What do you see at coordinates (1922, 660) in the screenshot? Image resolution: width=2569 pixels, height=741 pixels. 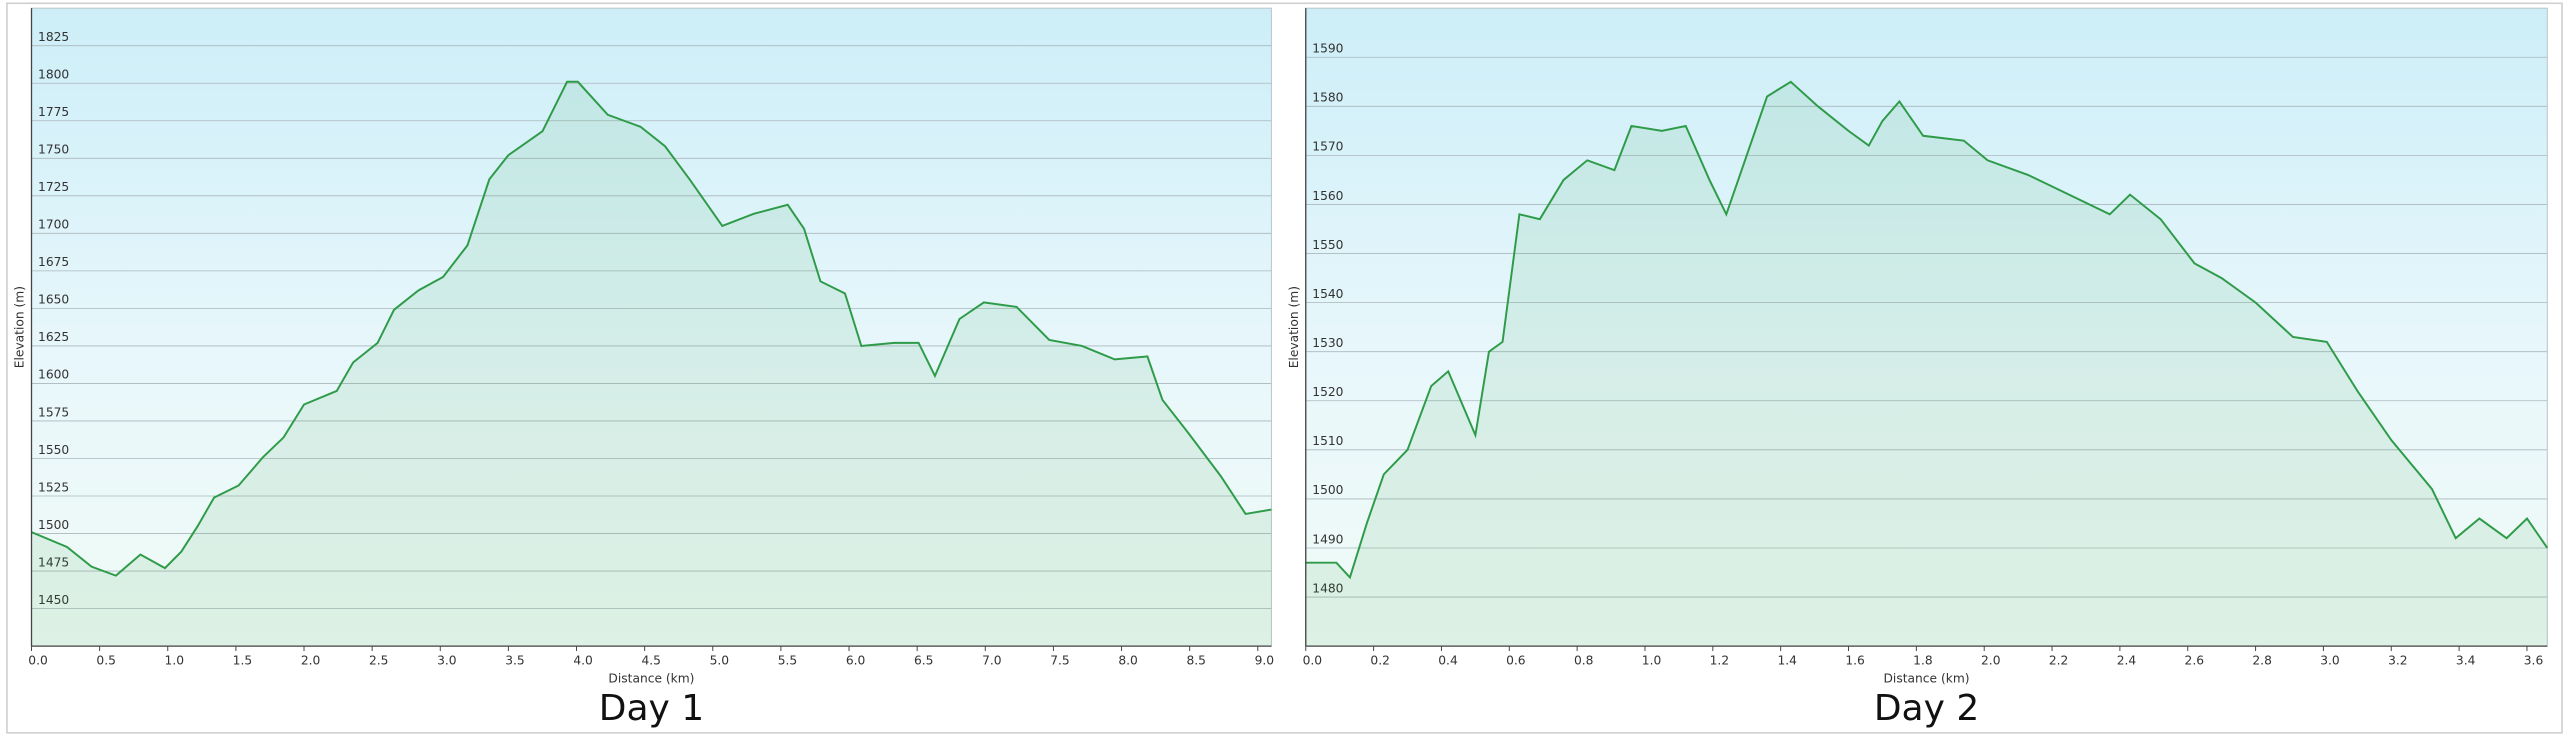 I see `x-tick-label: 1.8` at bounding box center [1922, 660].